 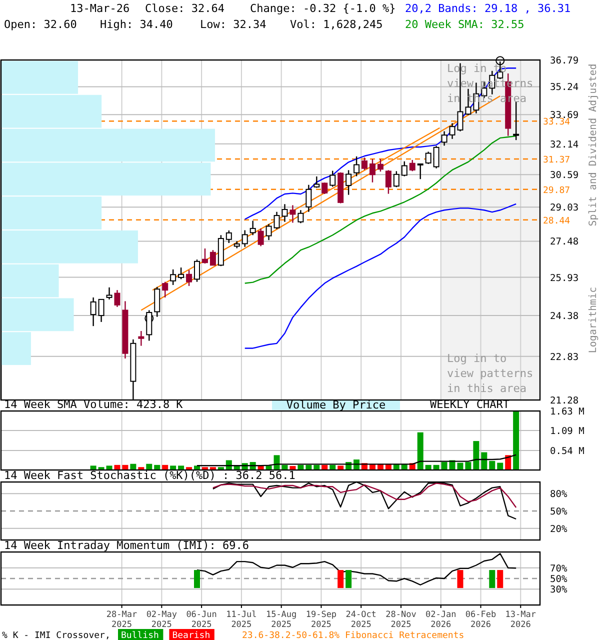 What do you see at coordinates (441, 620) in the screenshot?
I see `x-tick-label: 02-Jan 2026` at bounding box center [441, 620].